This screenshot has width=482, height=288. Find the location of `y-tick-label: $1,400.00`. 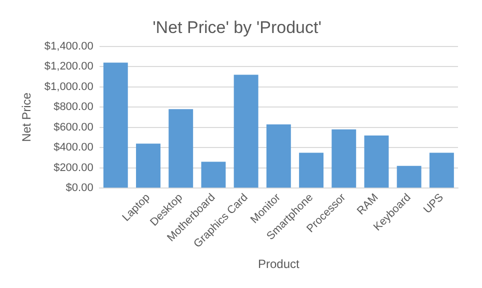

y-tick-label: $1,400.00 is located at coordinates (69, 46).